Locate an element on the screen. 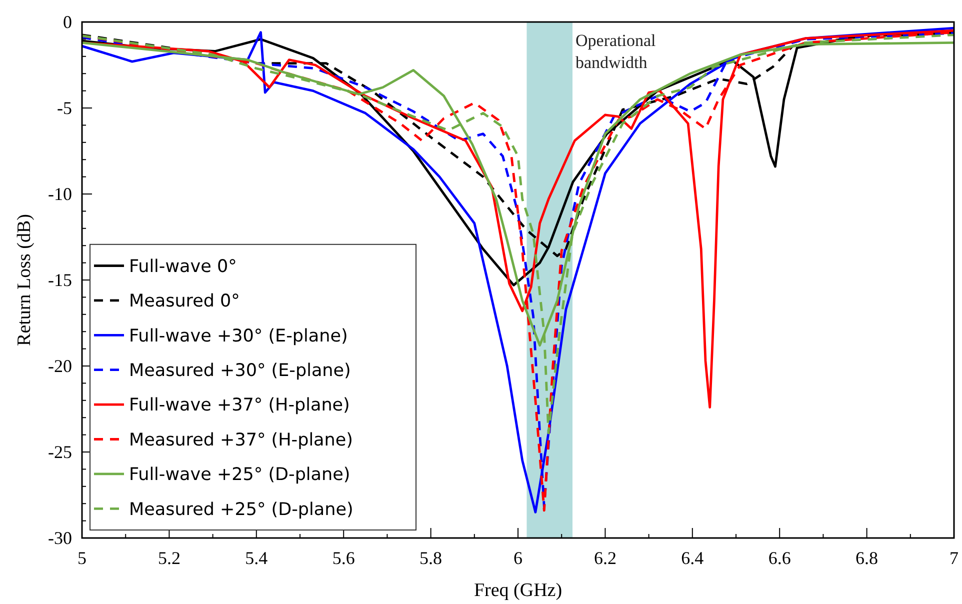 This screenshot has height=604, width=962. legend-label: Measured +37° (H-plane) is located at coordinates (241, 440).